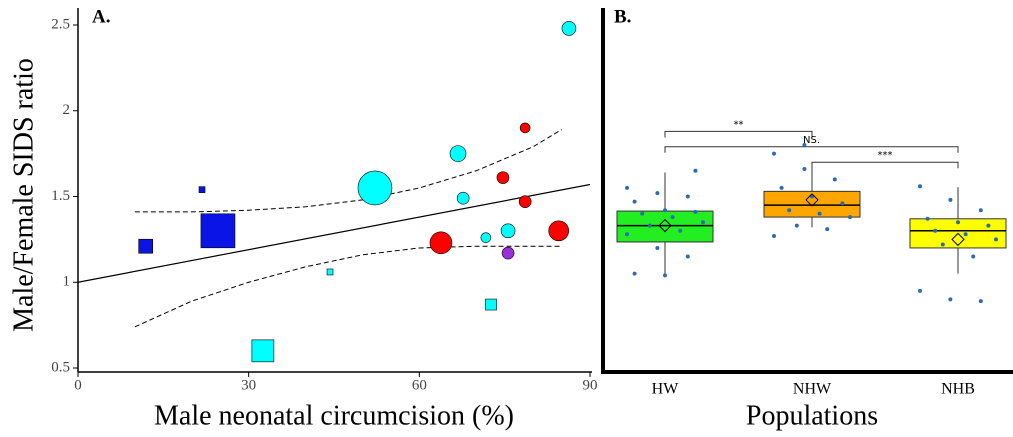 The image size is (1013, 437). Describe the element at coordinates (622, 16) in the screenshot. I see `panel-label: B.` at that location.